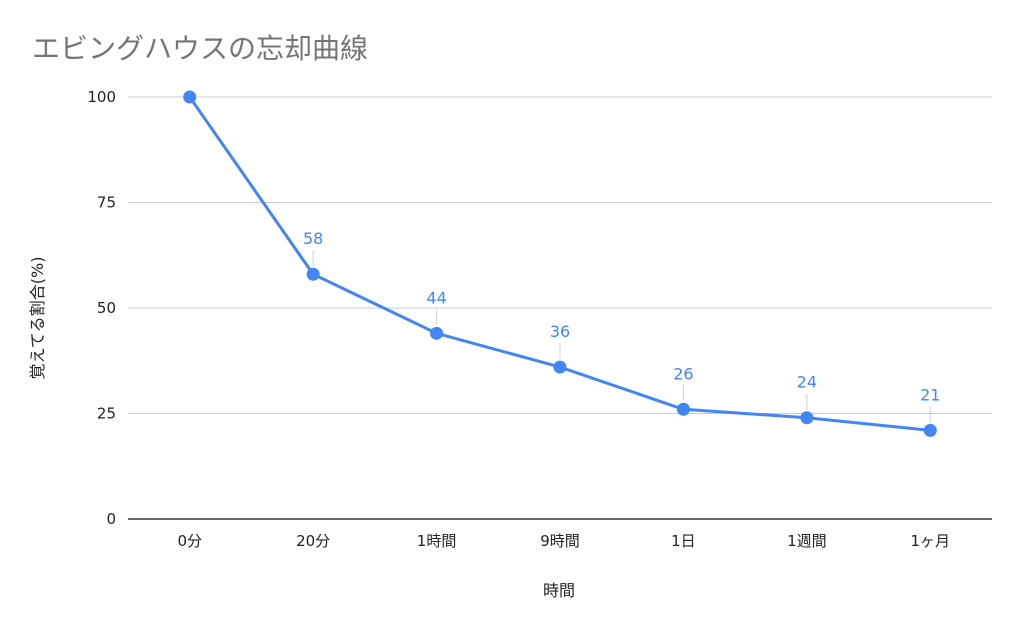  Describe the element at coordinates (101, 97) in the screenshot. I see `y-tick-label: 100` at that location.